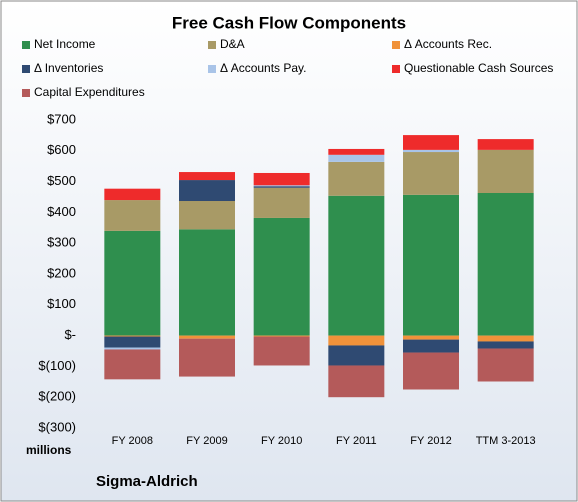 This screenshot has width=578, height=502. I want to click on legend-label: D&A, so click(232, 44).